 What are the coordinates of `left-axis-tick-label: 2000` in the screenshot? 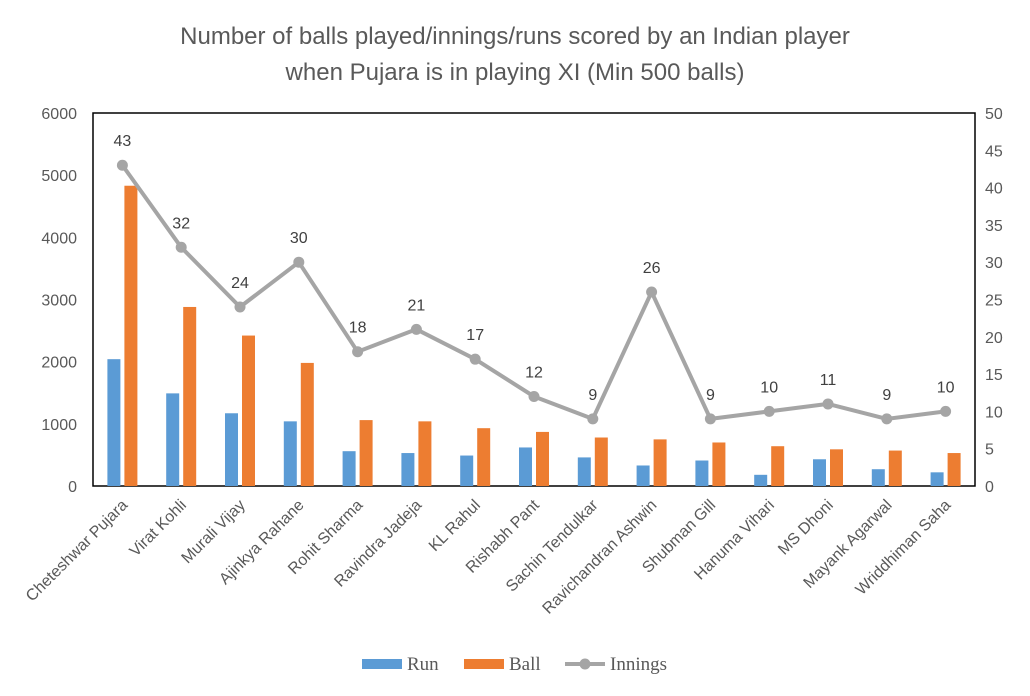 It's located at (59, 363).